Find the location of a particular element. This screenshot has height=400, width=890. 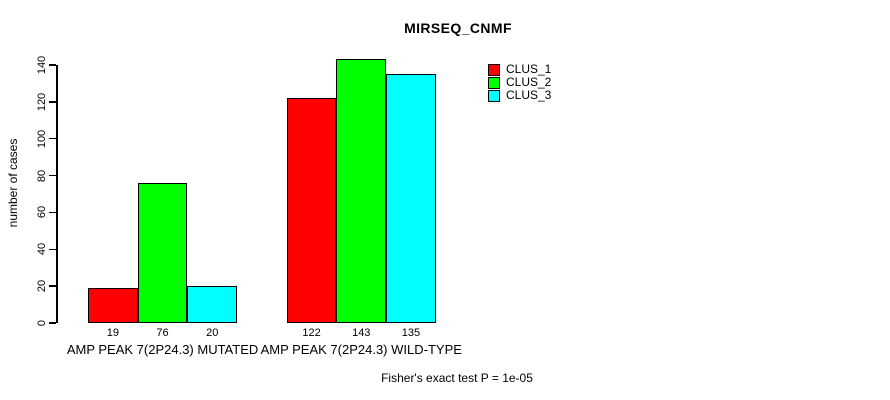

bar-clus_3-group2 is located at coordinates (411, 198).